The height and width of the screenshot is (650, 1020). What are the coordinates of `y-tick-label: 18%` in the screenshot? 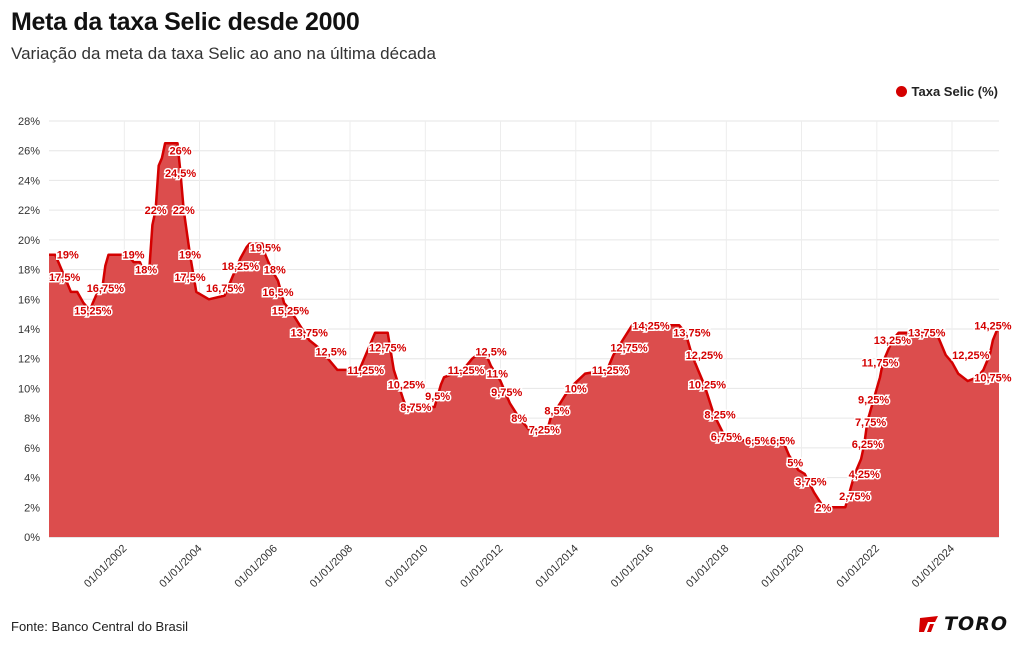 It's located at (29, 271).